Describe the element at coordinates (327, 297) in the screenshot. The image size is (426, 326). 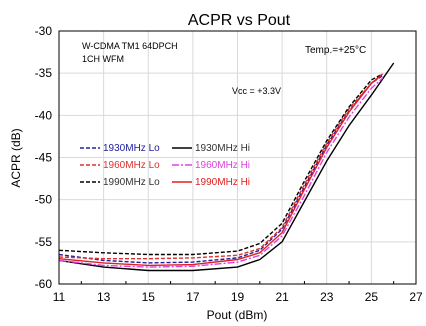
I see `x-tick-label: 23` at that location.